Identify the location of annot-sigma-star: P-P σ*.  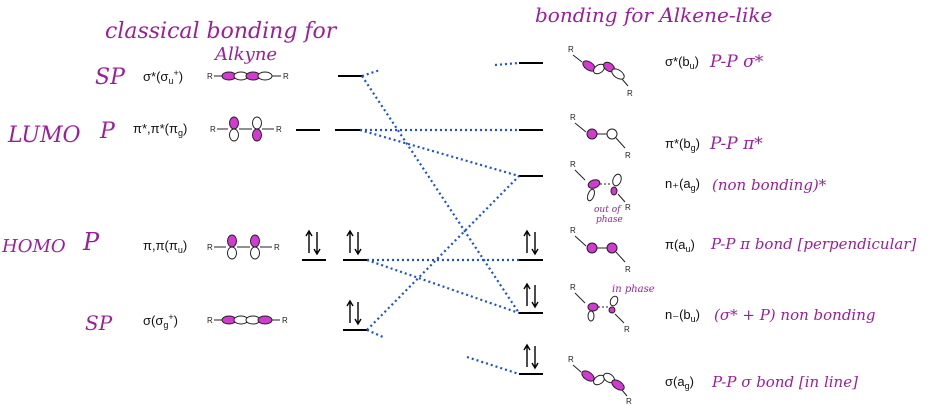
(736, 62).